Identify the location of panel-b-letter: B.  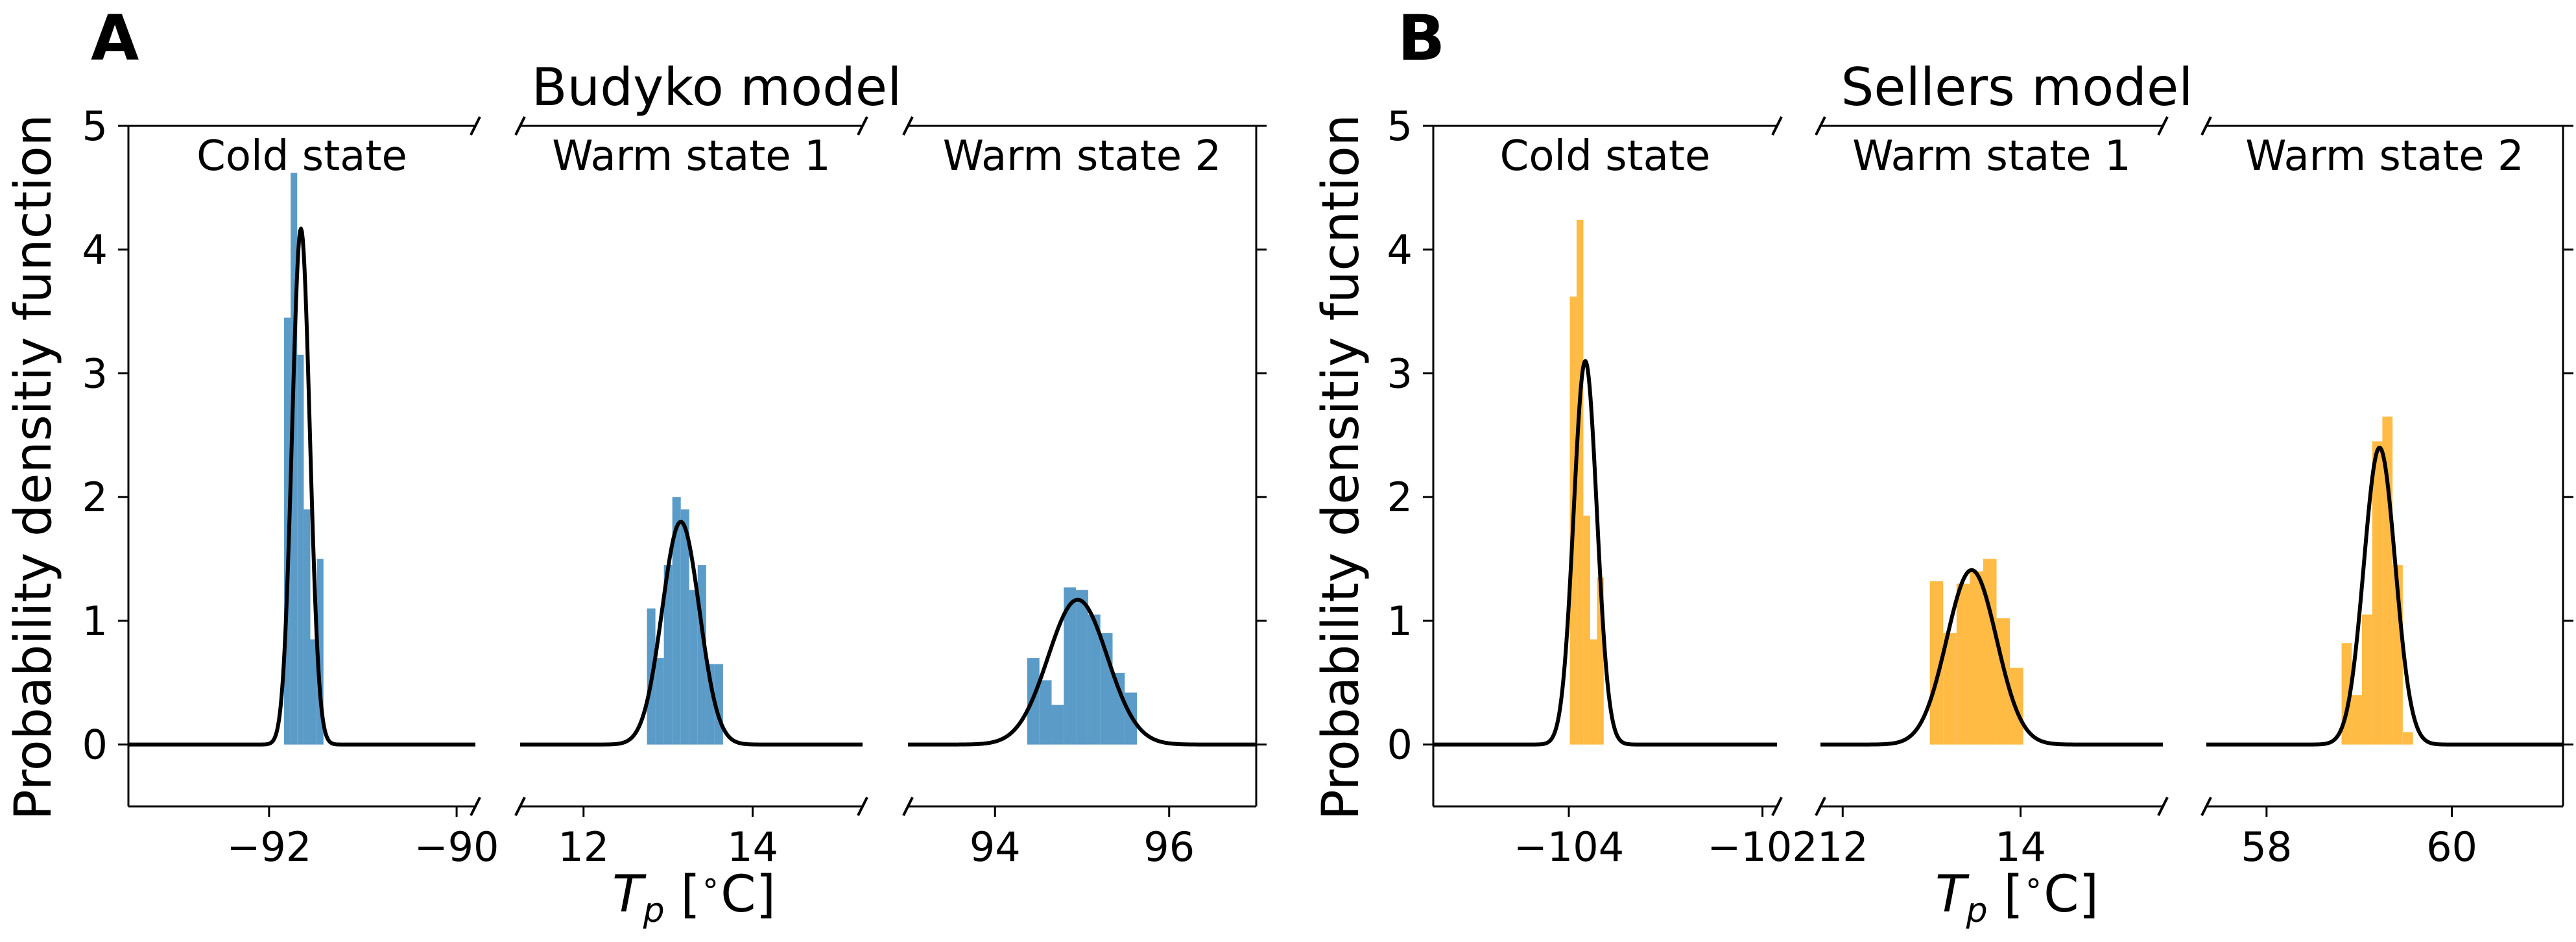
(1421, 38).